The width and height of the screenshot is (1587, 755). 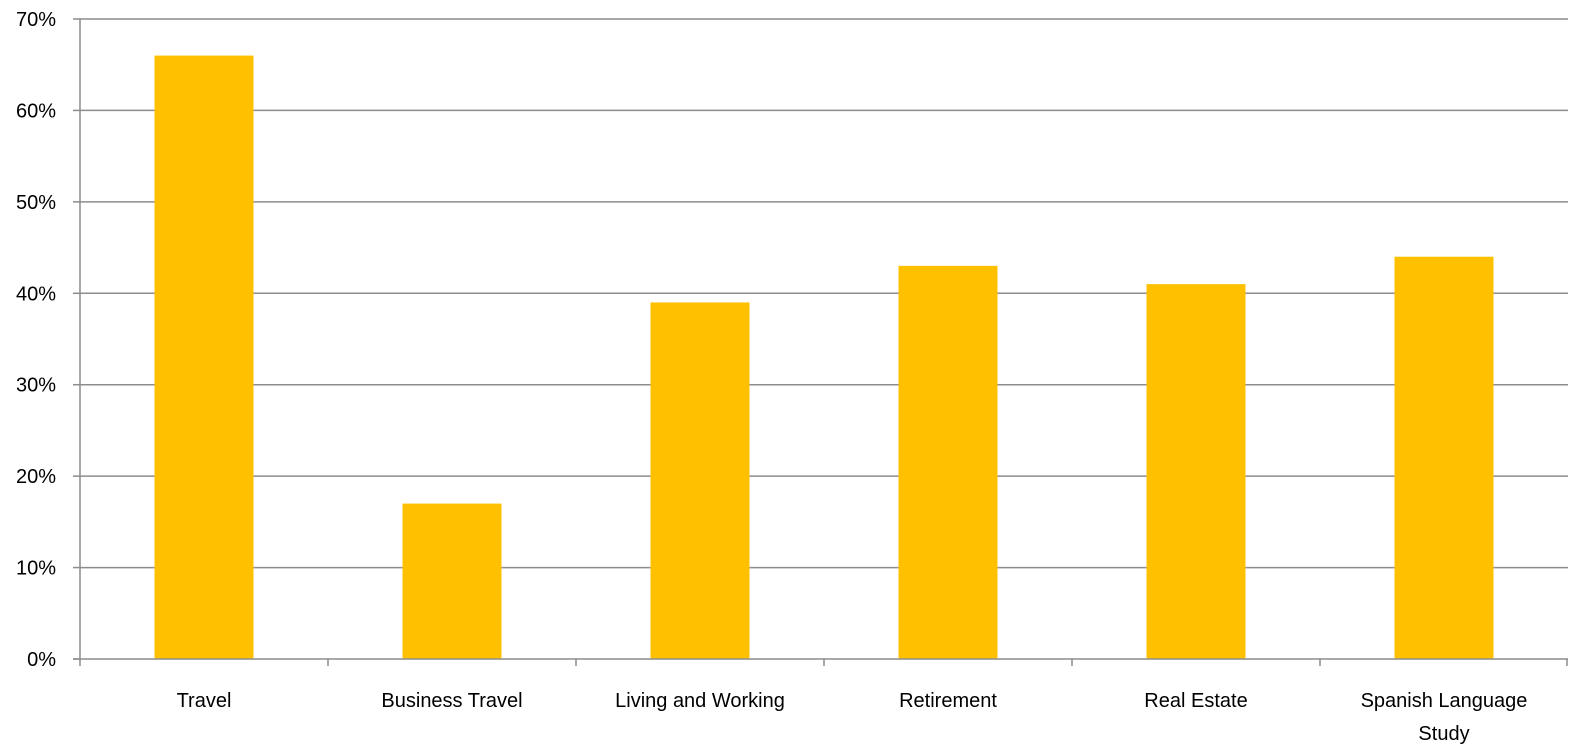 What do you see at coordinates (36, 386) in the screenshot?
I see `y-tick-label: 30%` at bounding box center [36, 386].